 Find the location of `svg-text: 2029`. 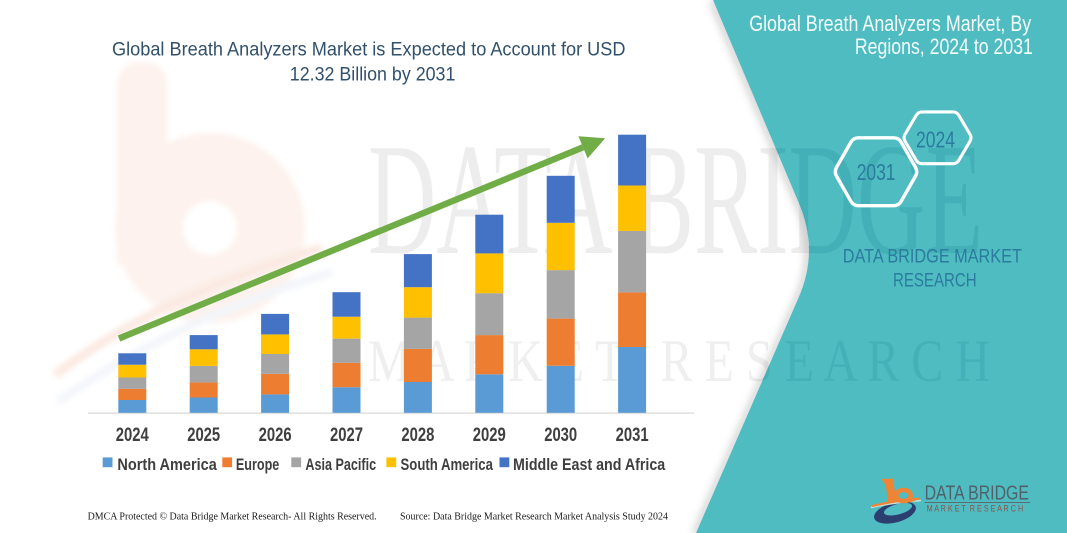

svg-text: 2029 is located at coordinates (489, 435).